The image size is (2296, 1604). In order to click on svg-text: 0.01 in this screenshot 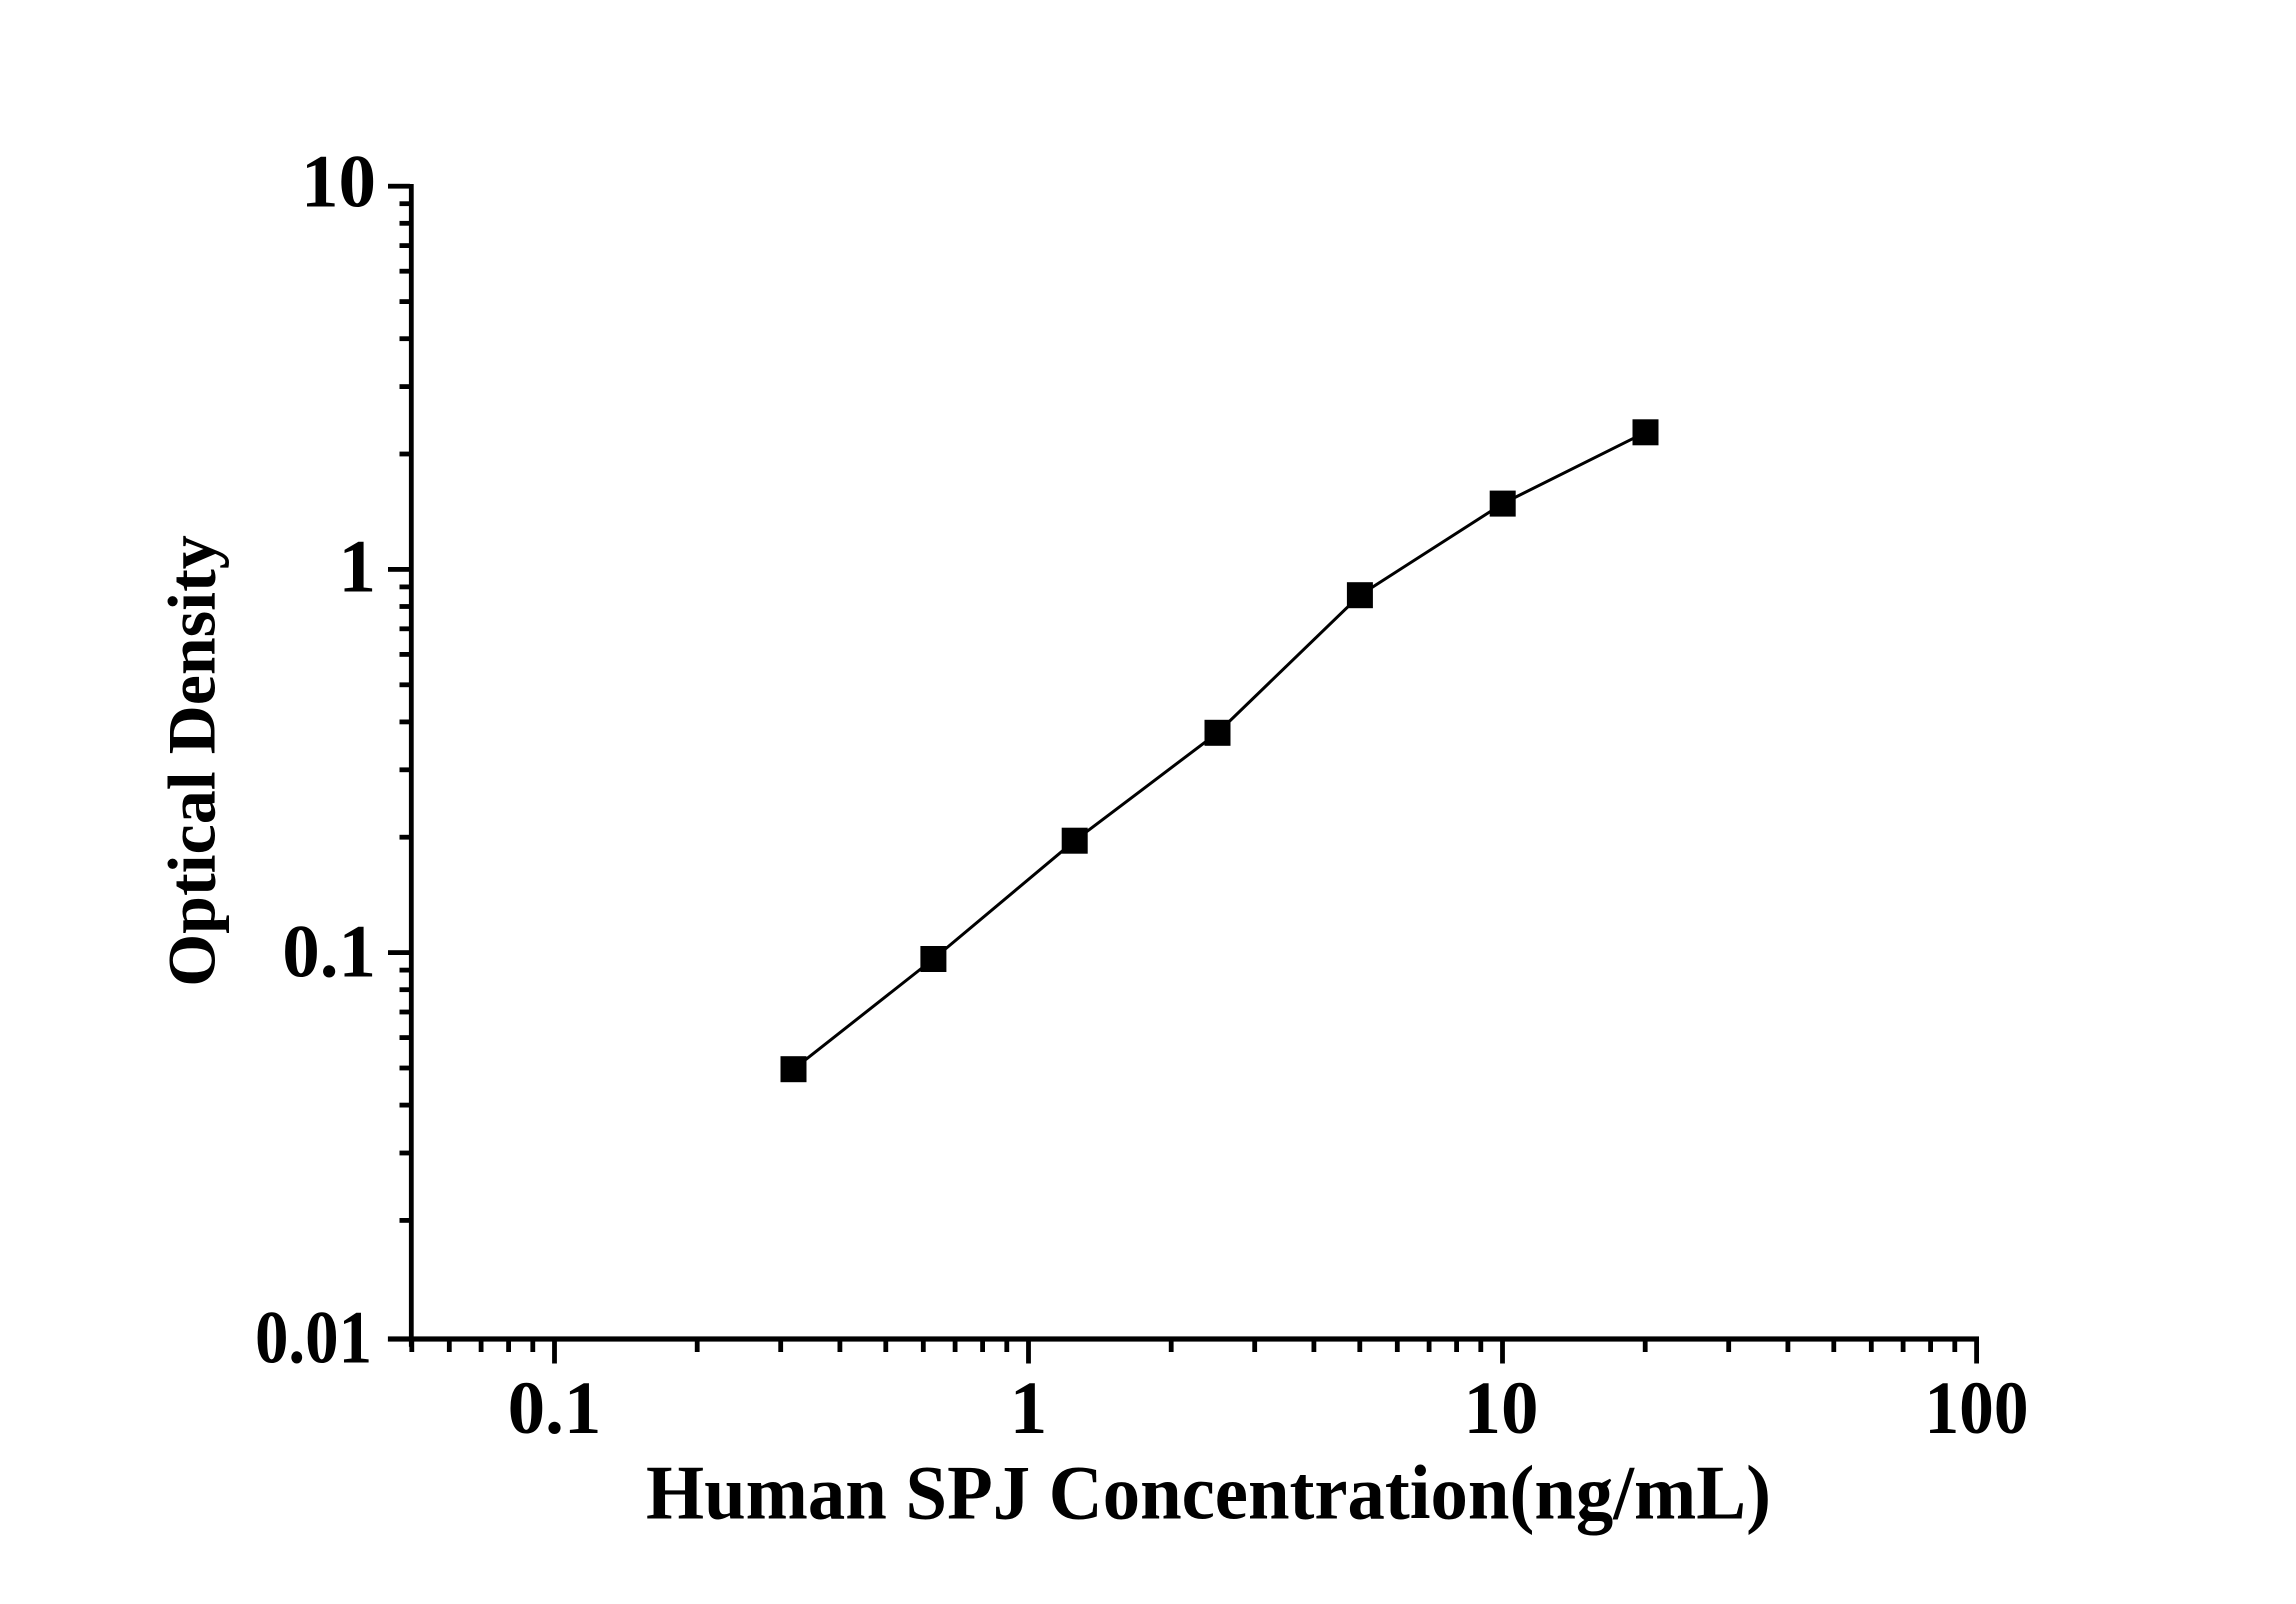, I will do `click(313, 1338)`.